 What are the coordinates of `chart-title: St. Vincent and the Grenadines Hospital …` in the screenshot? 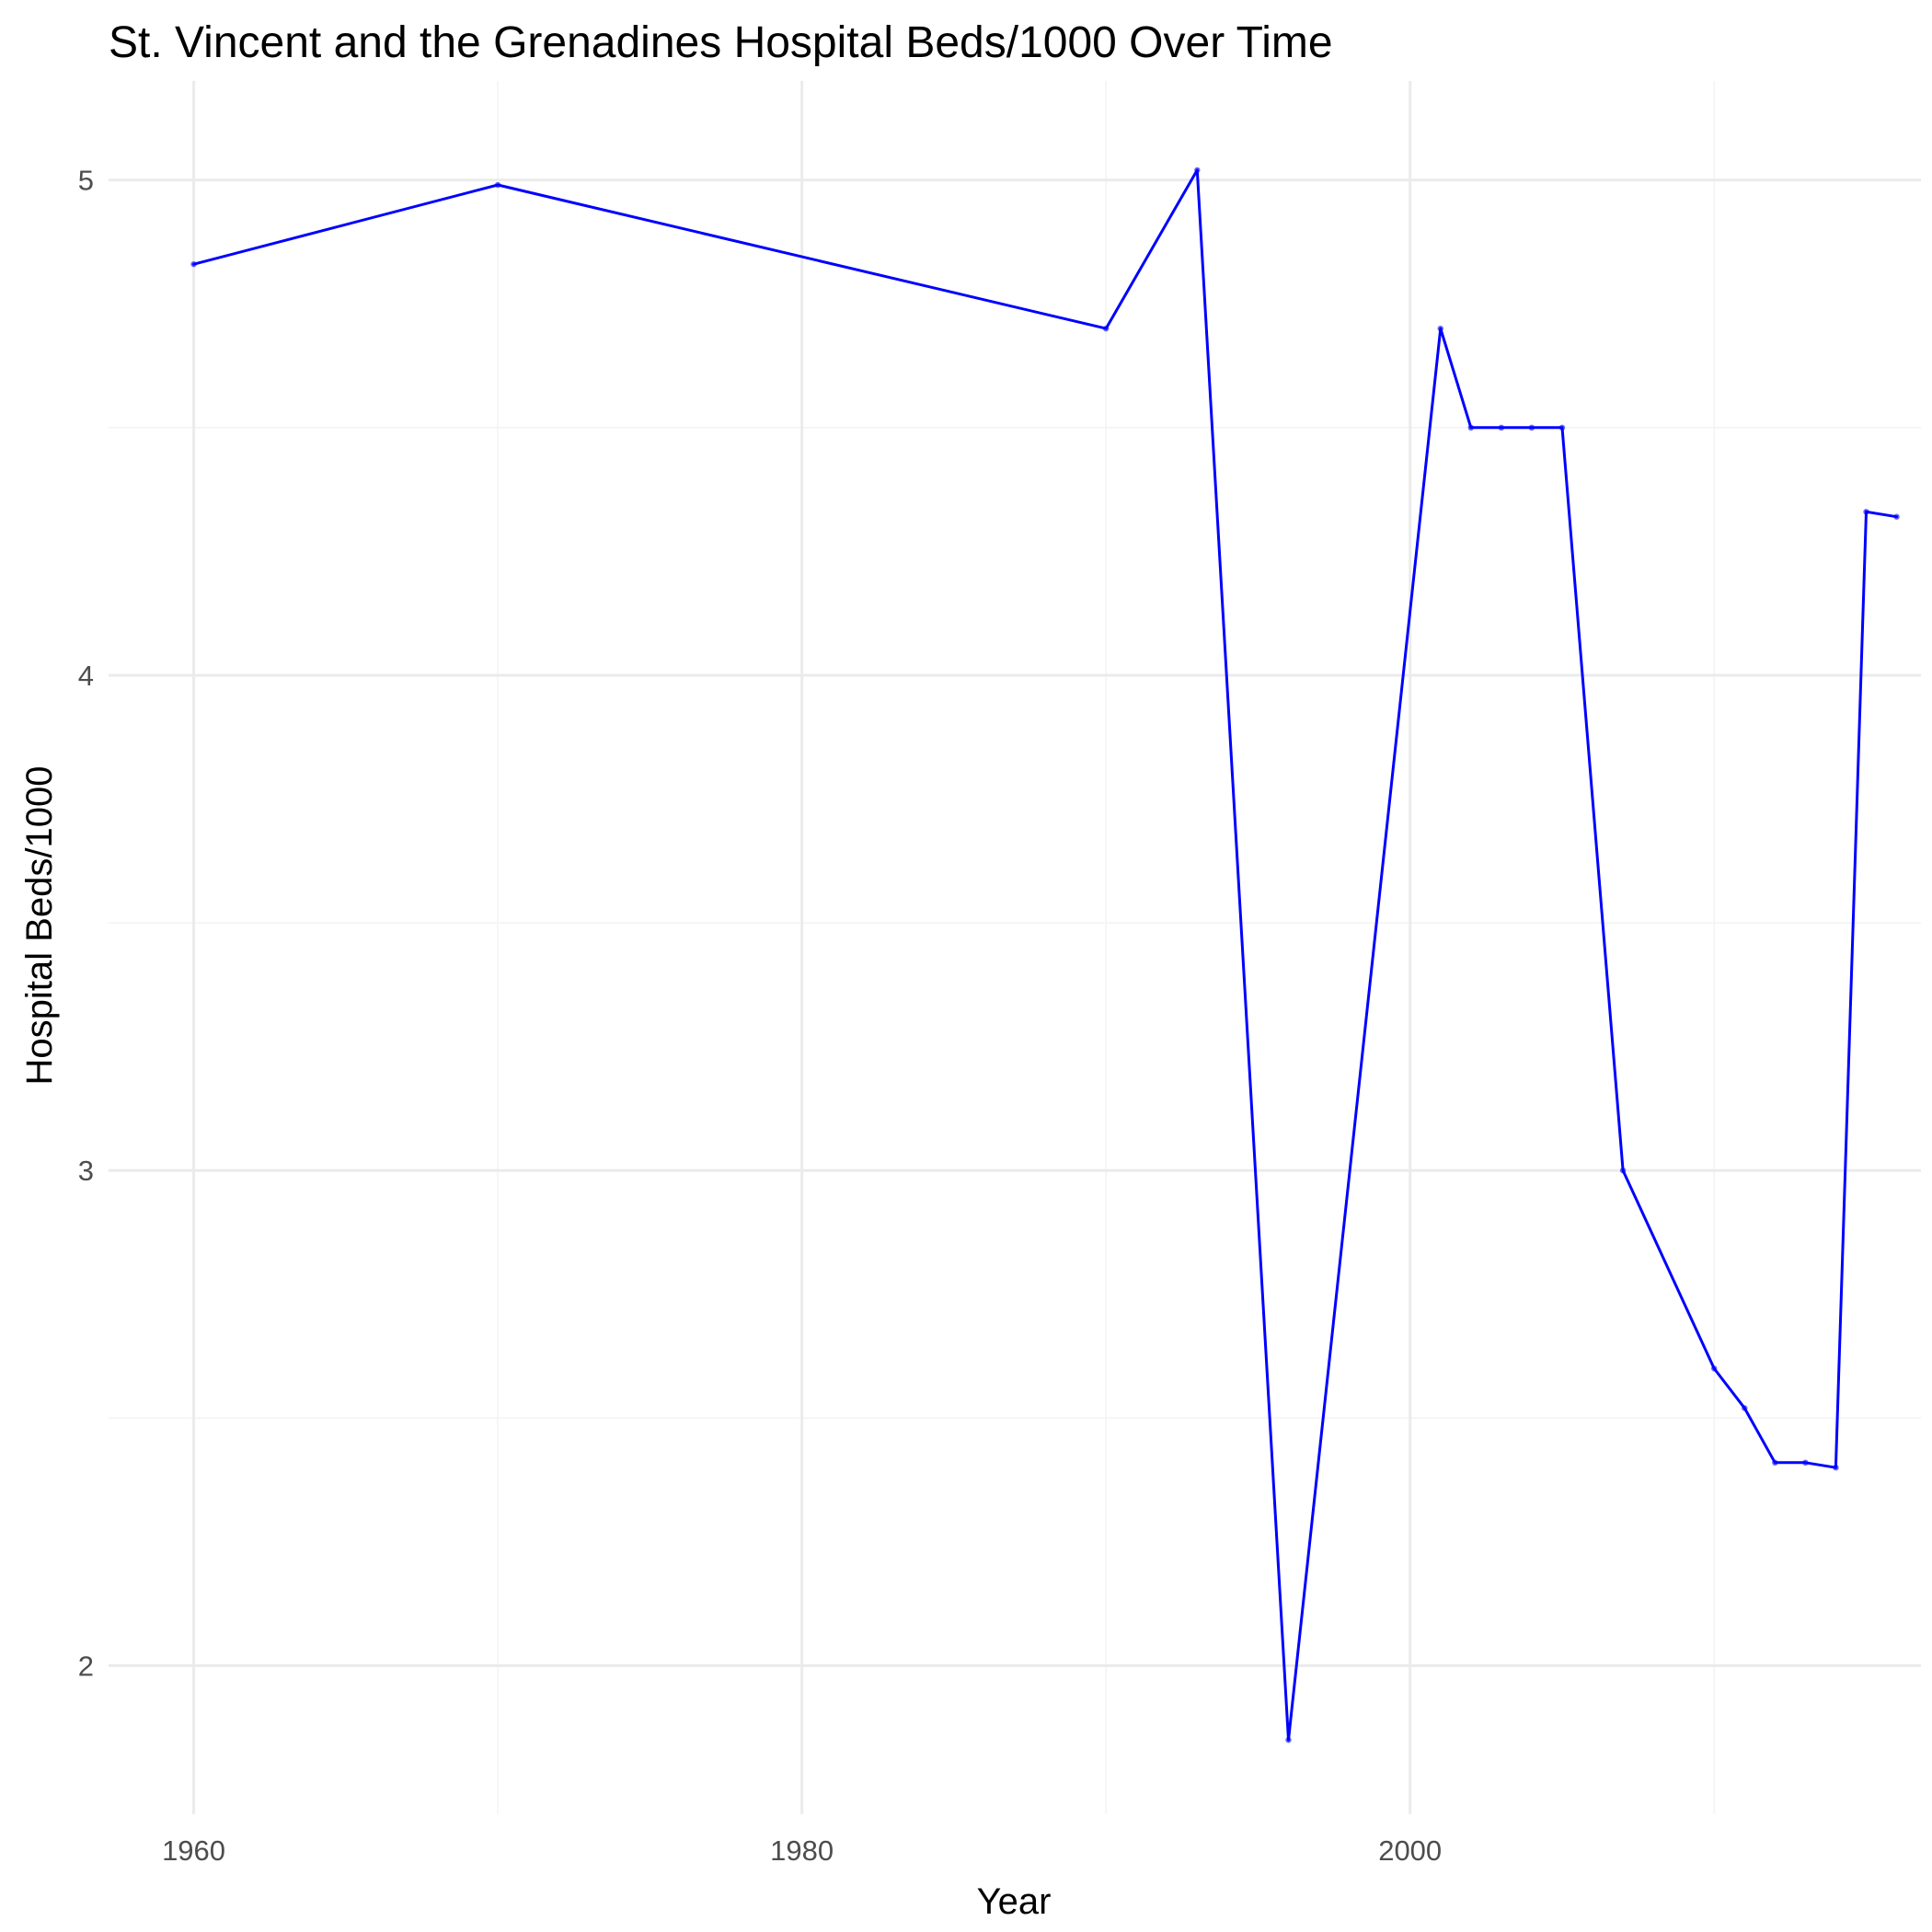 It's located at (721, 42).